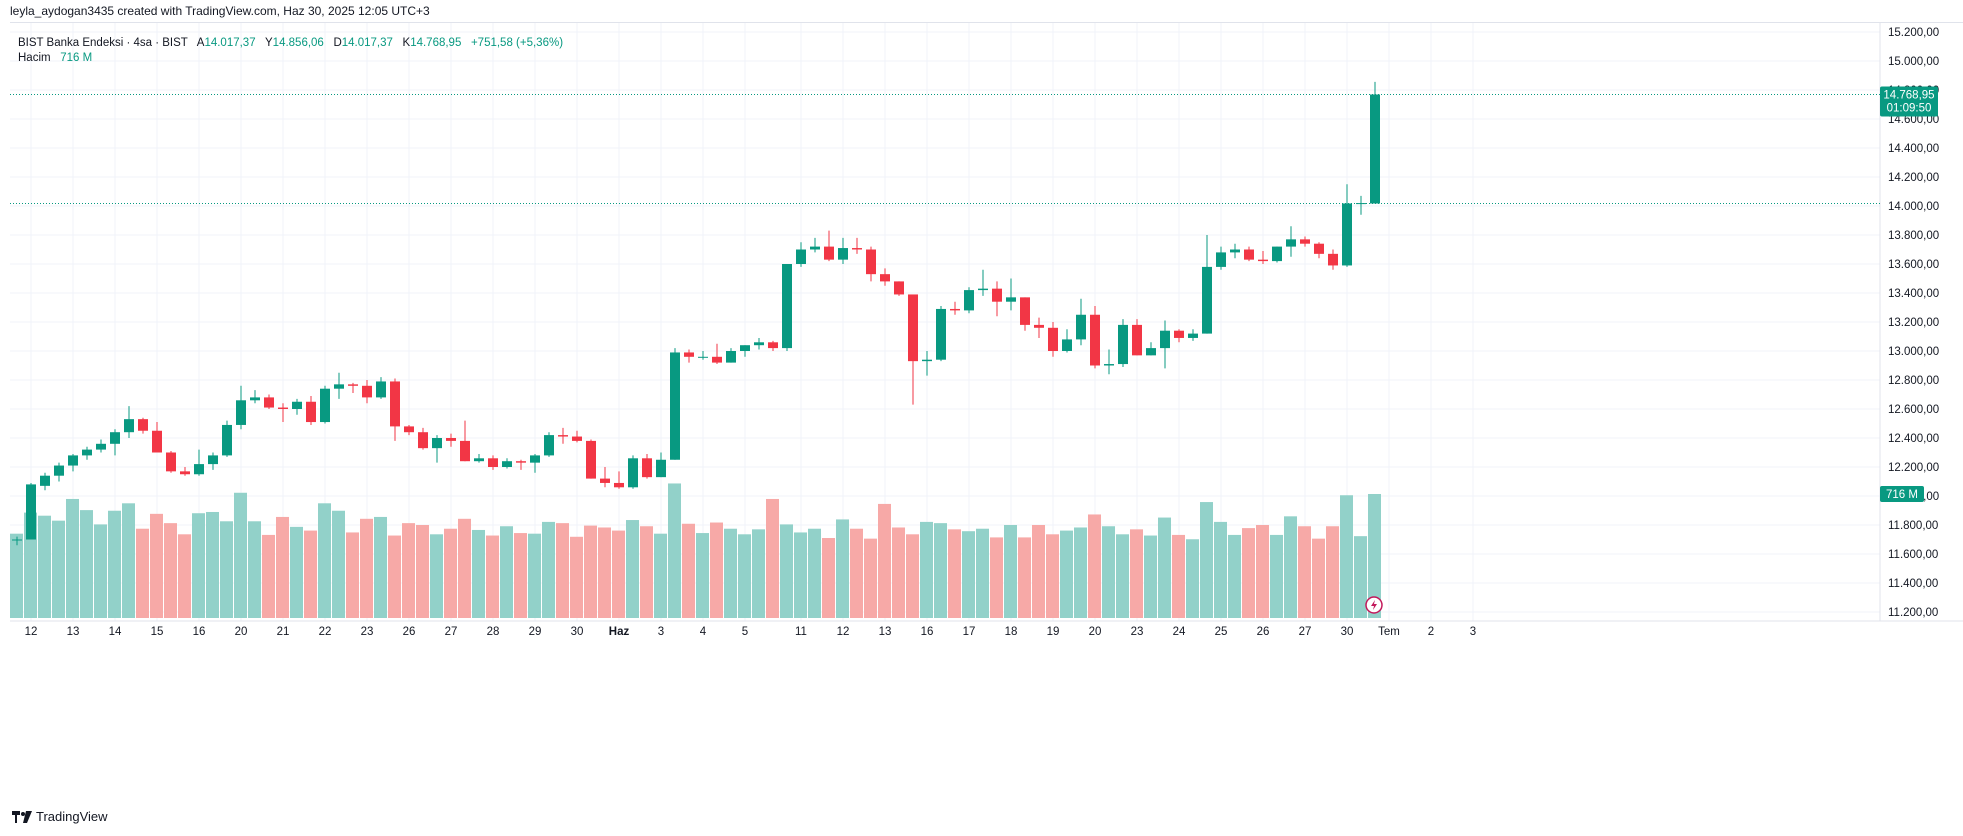 This screenshot has width=1963, height=836. Describe the element at coordinates (1347, 632) in the screenshot. I see `x-tick-label: 30` at that location.